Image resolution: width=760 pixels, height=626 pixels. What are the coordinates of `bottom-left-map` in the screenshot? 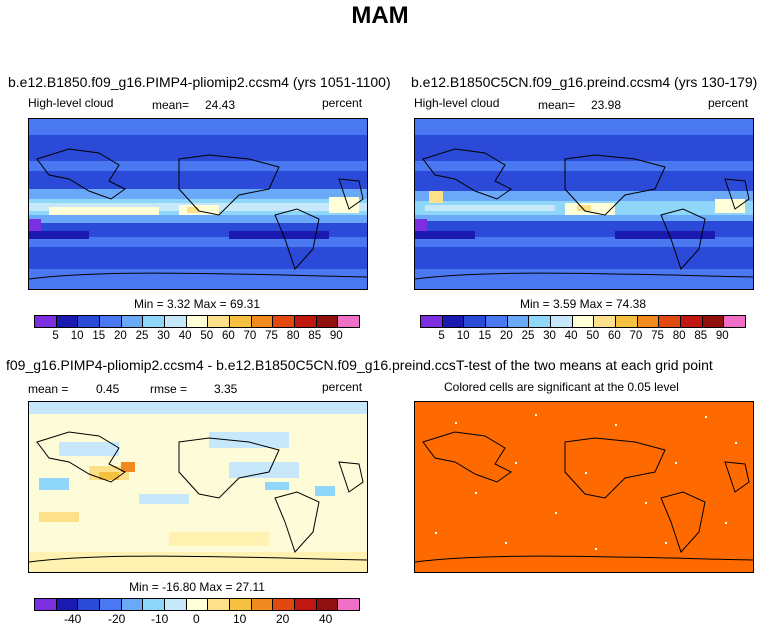 It's located at (198, 487).